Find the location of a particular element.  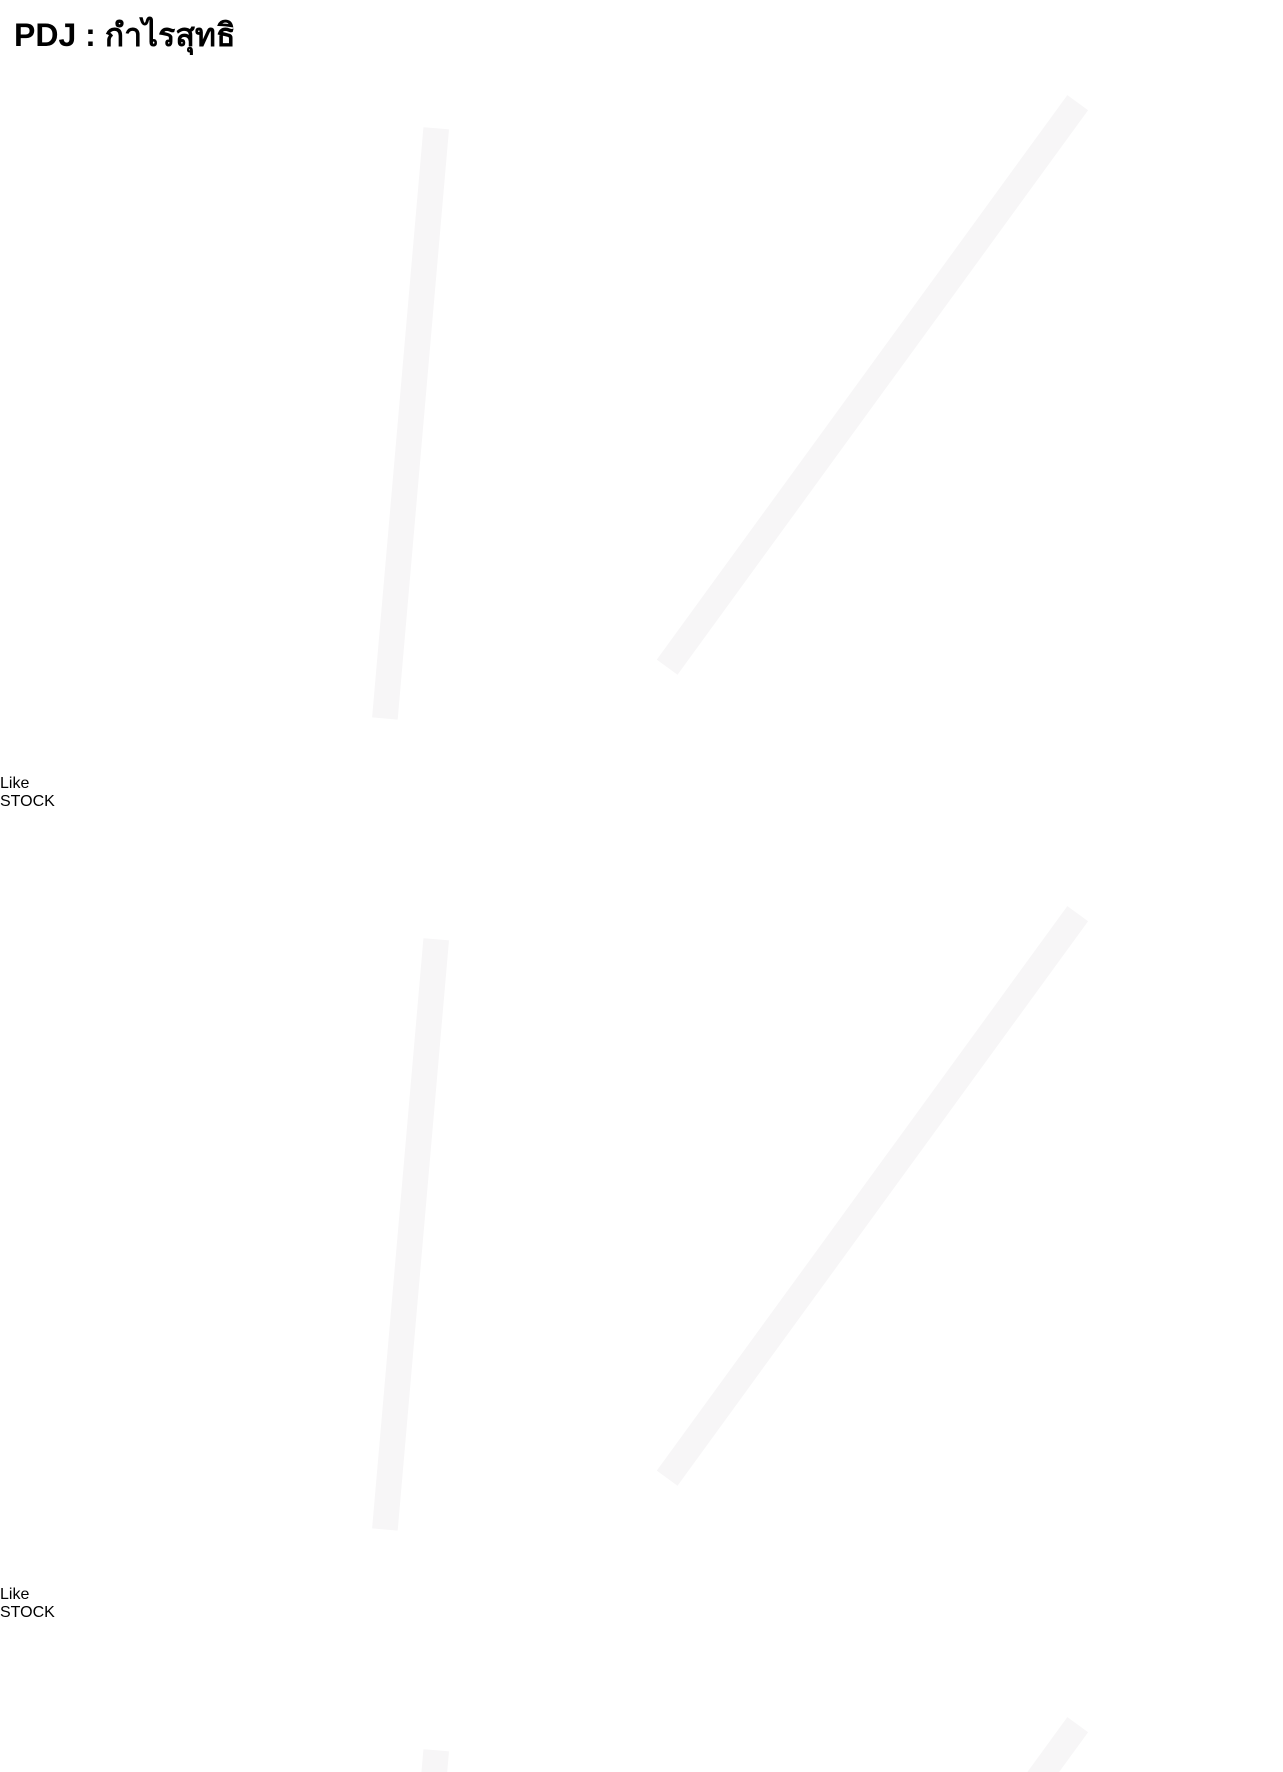

leaf-icon is located at coordinates (705, 1709).